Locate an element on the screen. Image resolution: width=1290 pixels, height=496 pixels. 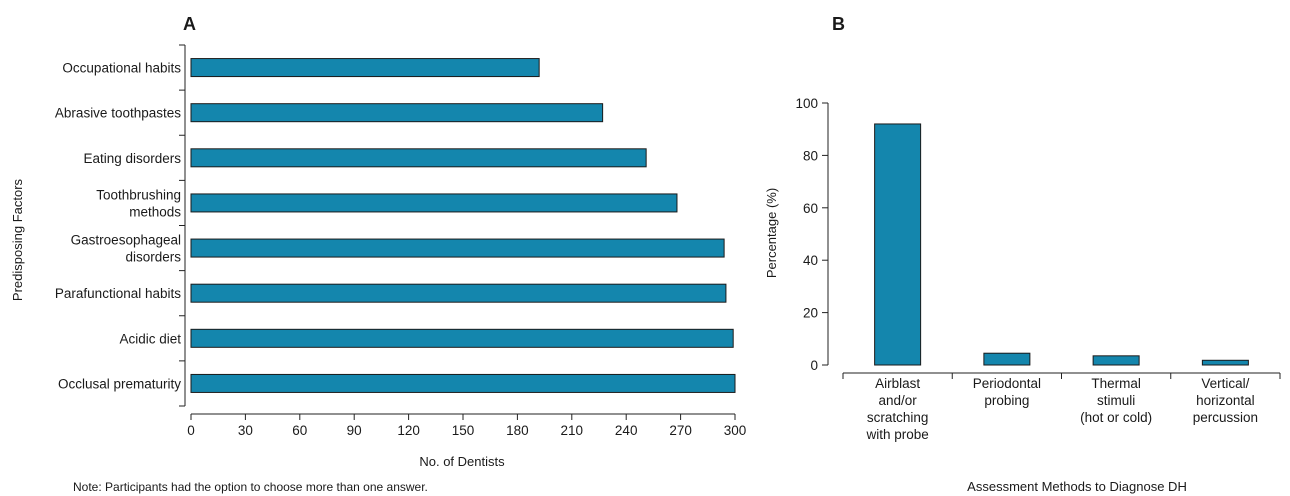
panel-b-category-label-line: with probe is located at coordinates (896, 434).